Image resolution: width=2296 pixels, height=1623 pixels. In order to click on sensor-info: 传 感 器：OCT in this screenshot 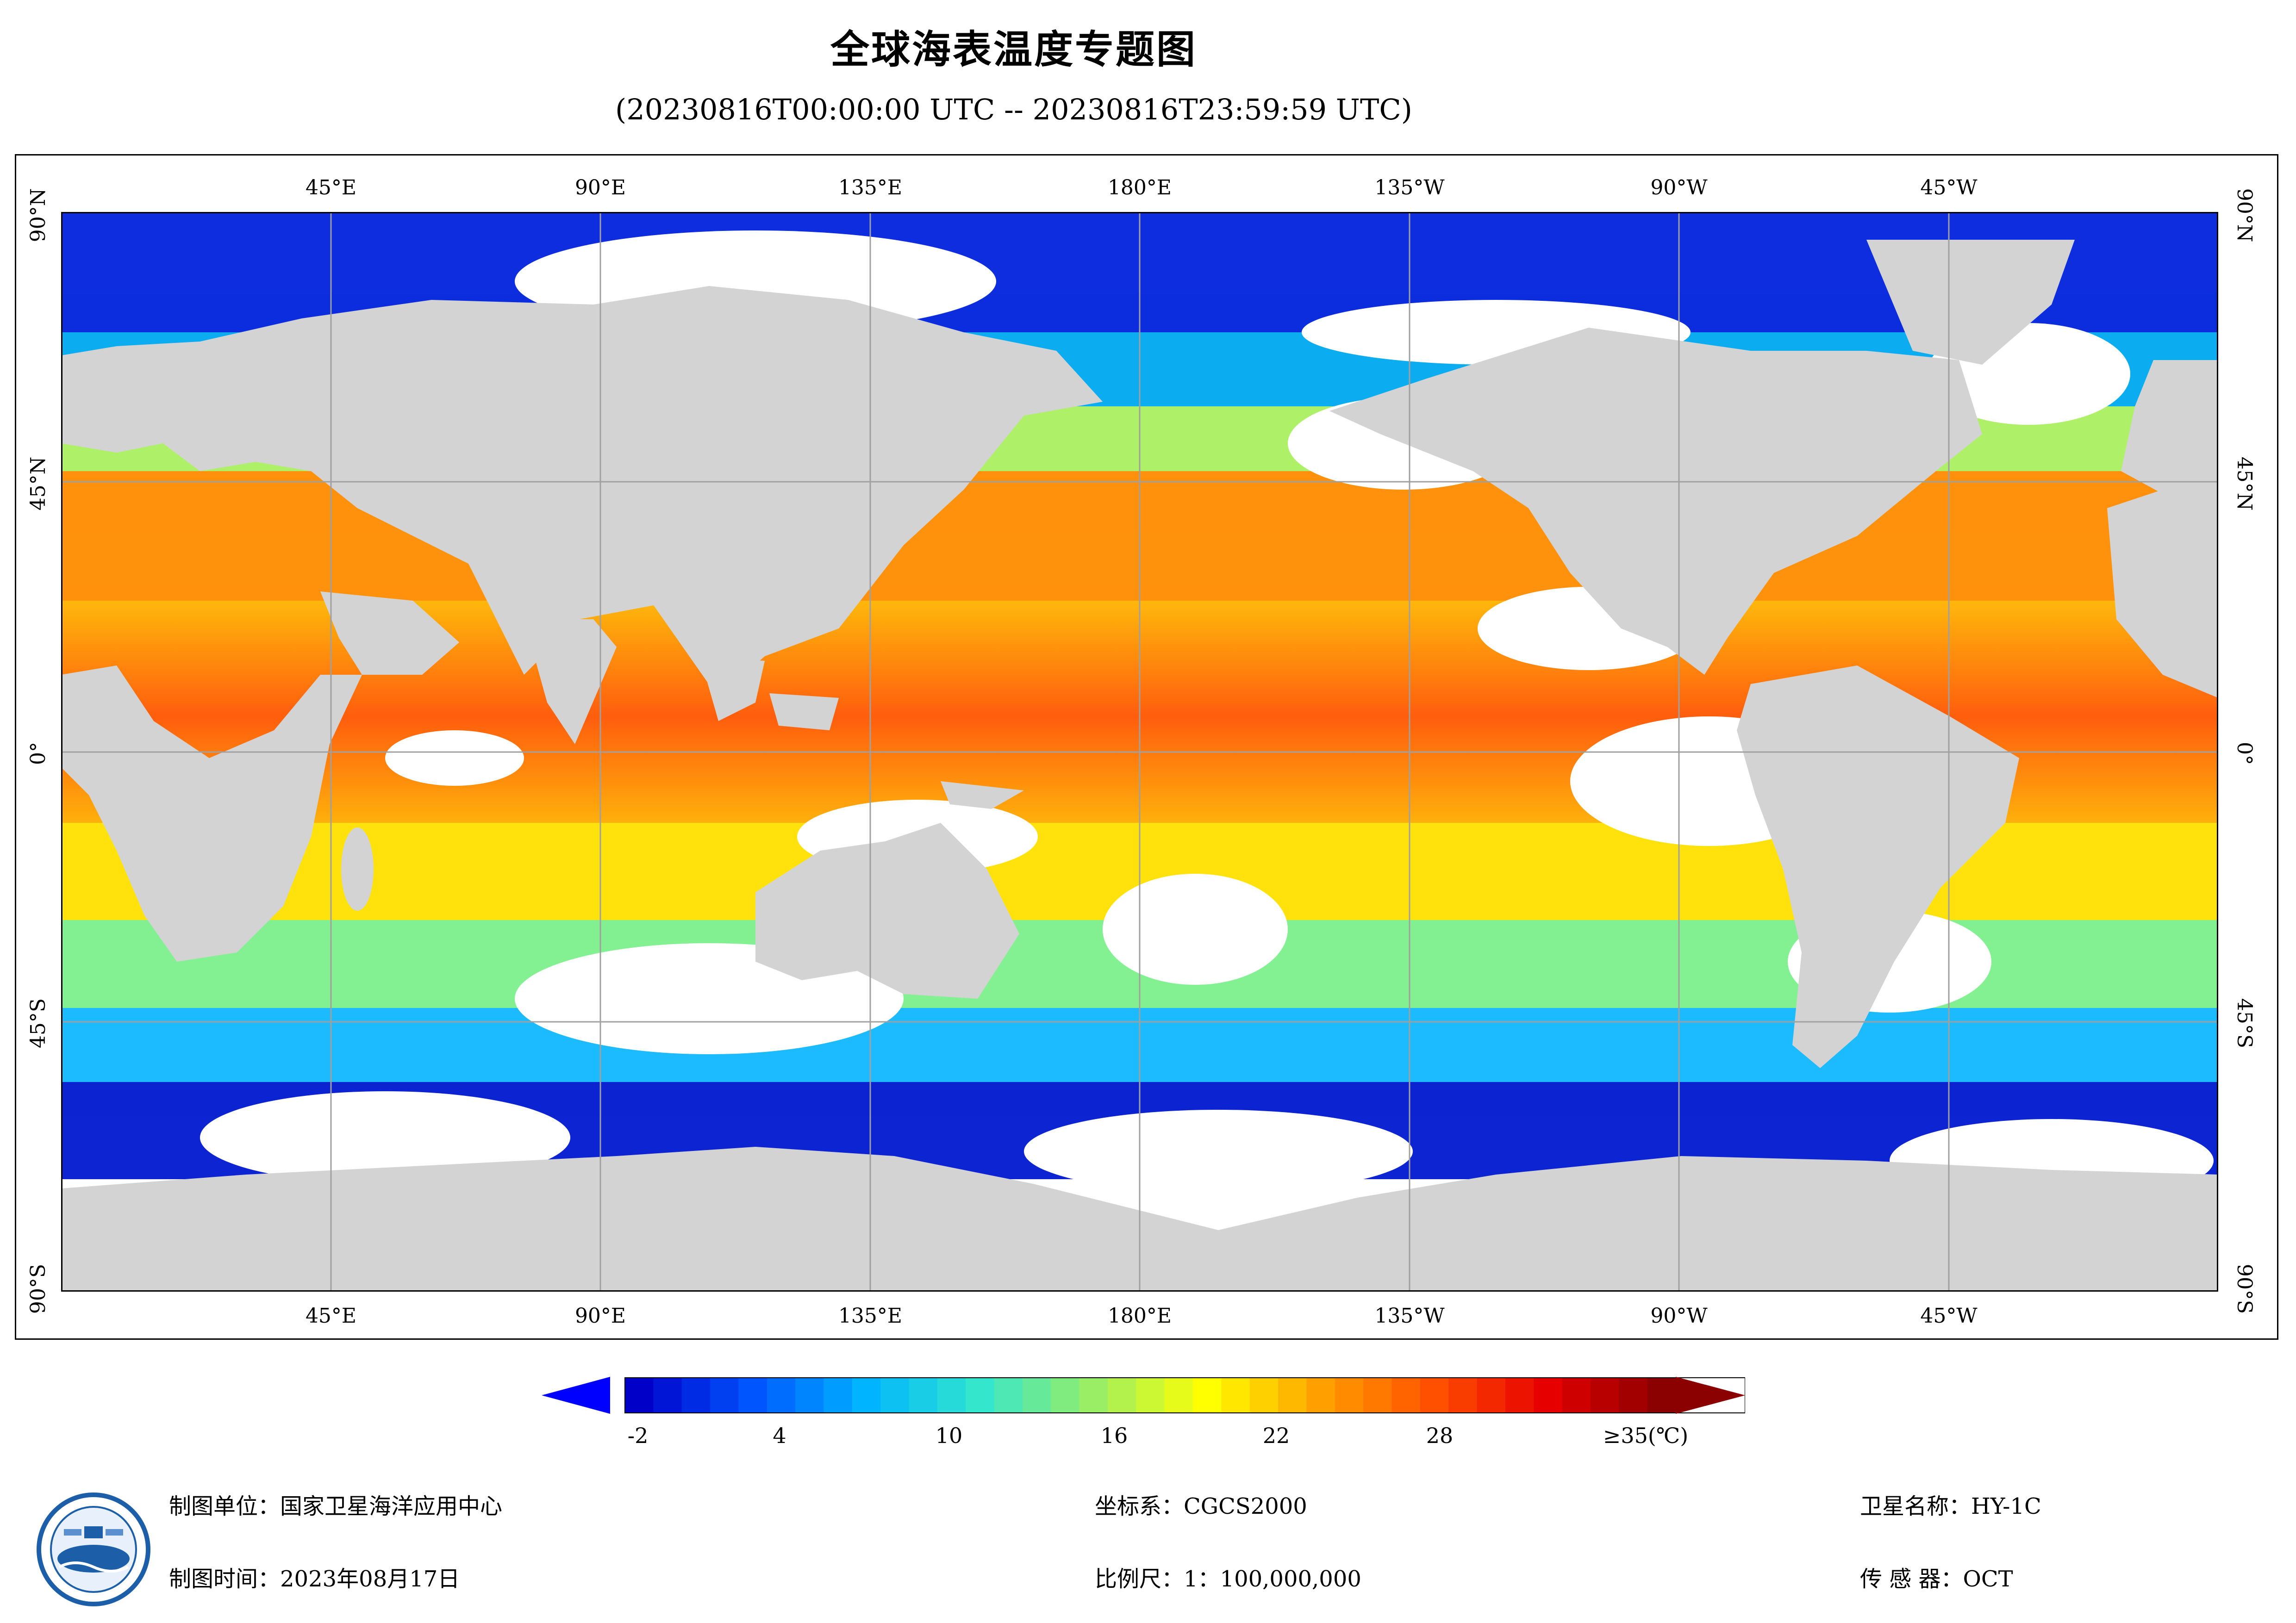, I will do `click(1936, 1579)`.